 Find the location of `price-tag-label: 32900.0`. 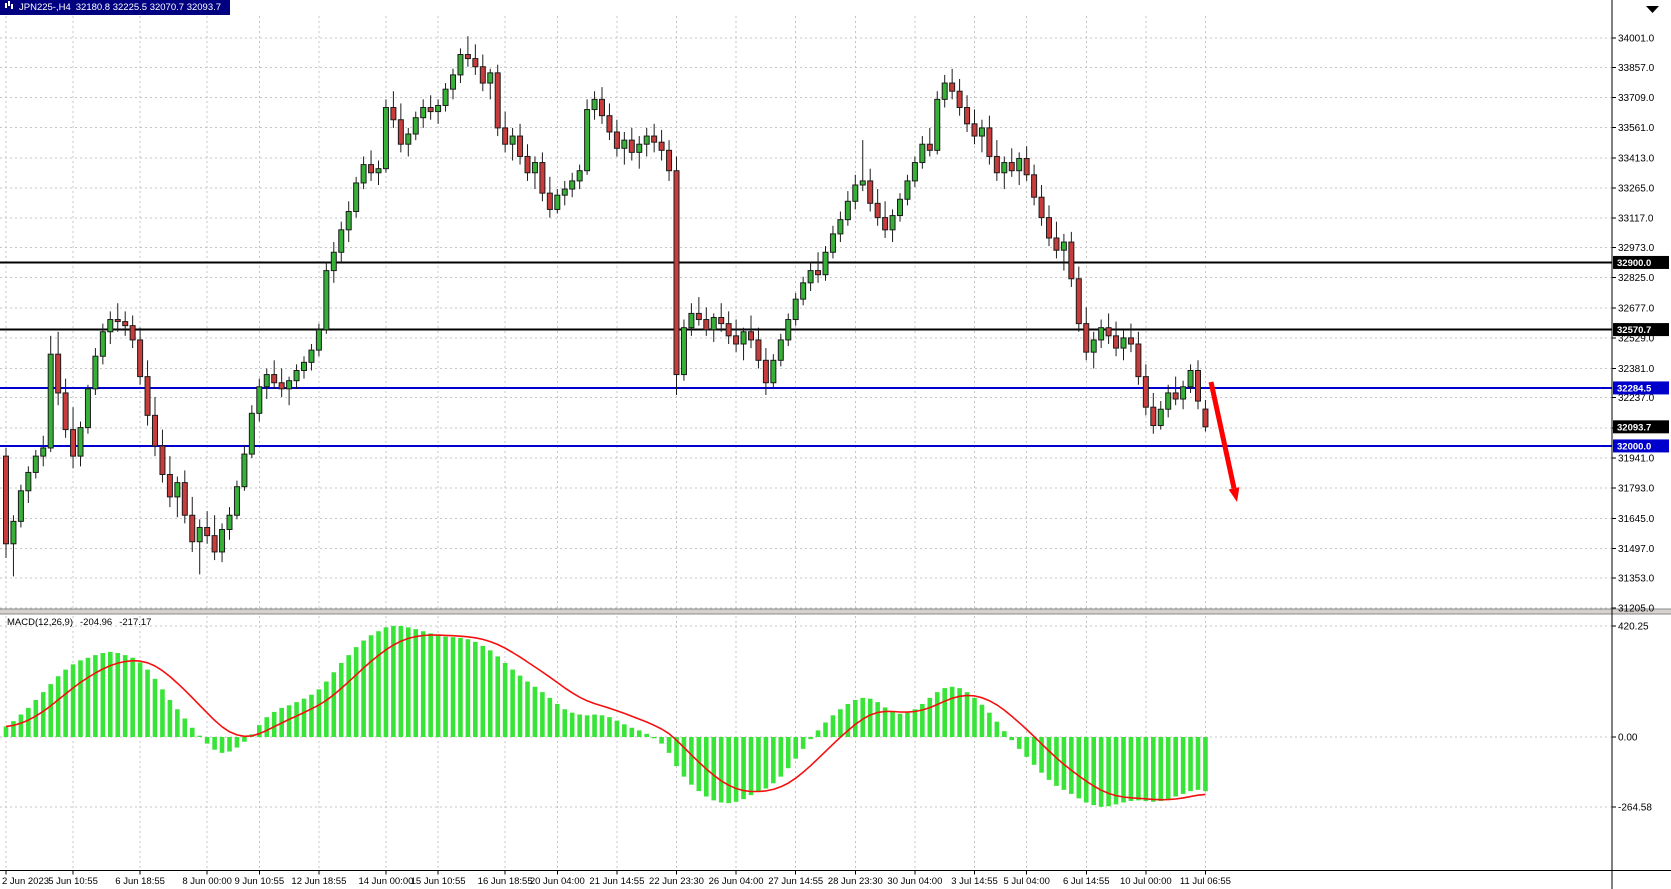

price-tag-label: 32900.0 is located at coordinates (1634, 263).